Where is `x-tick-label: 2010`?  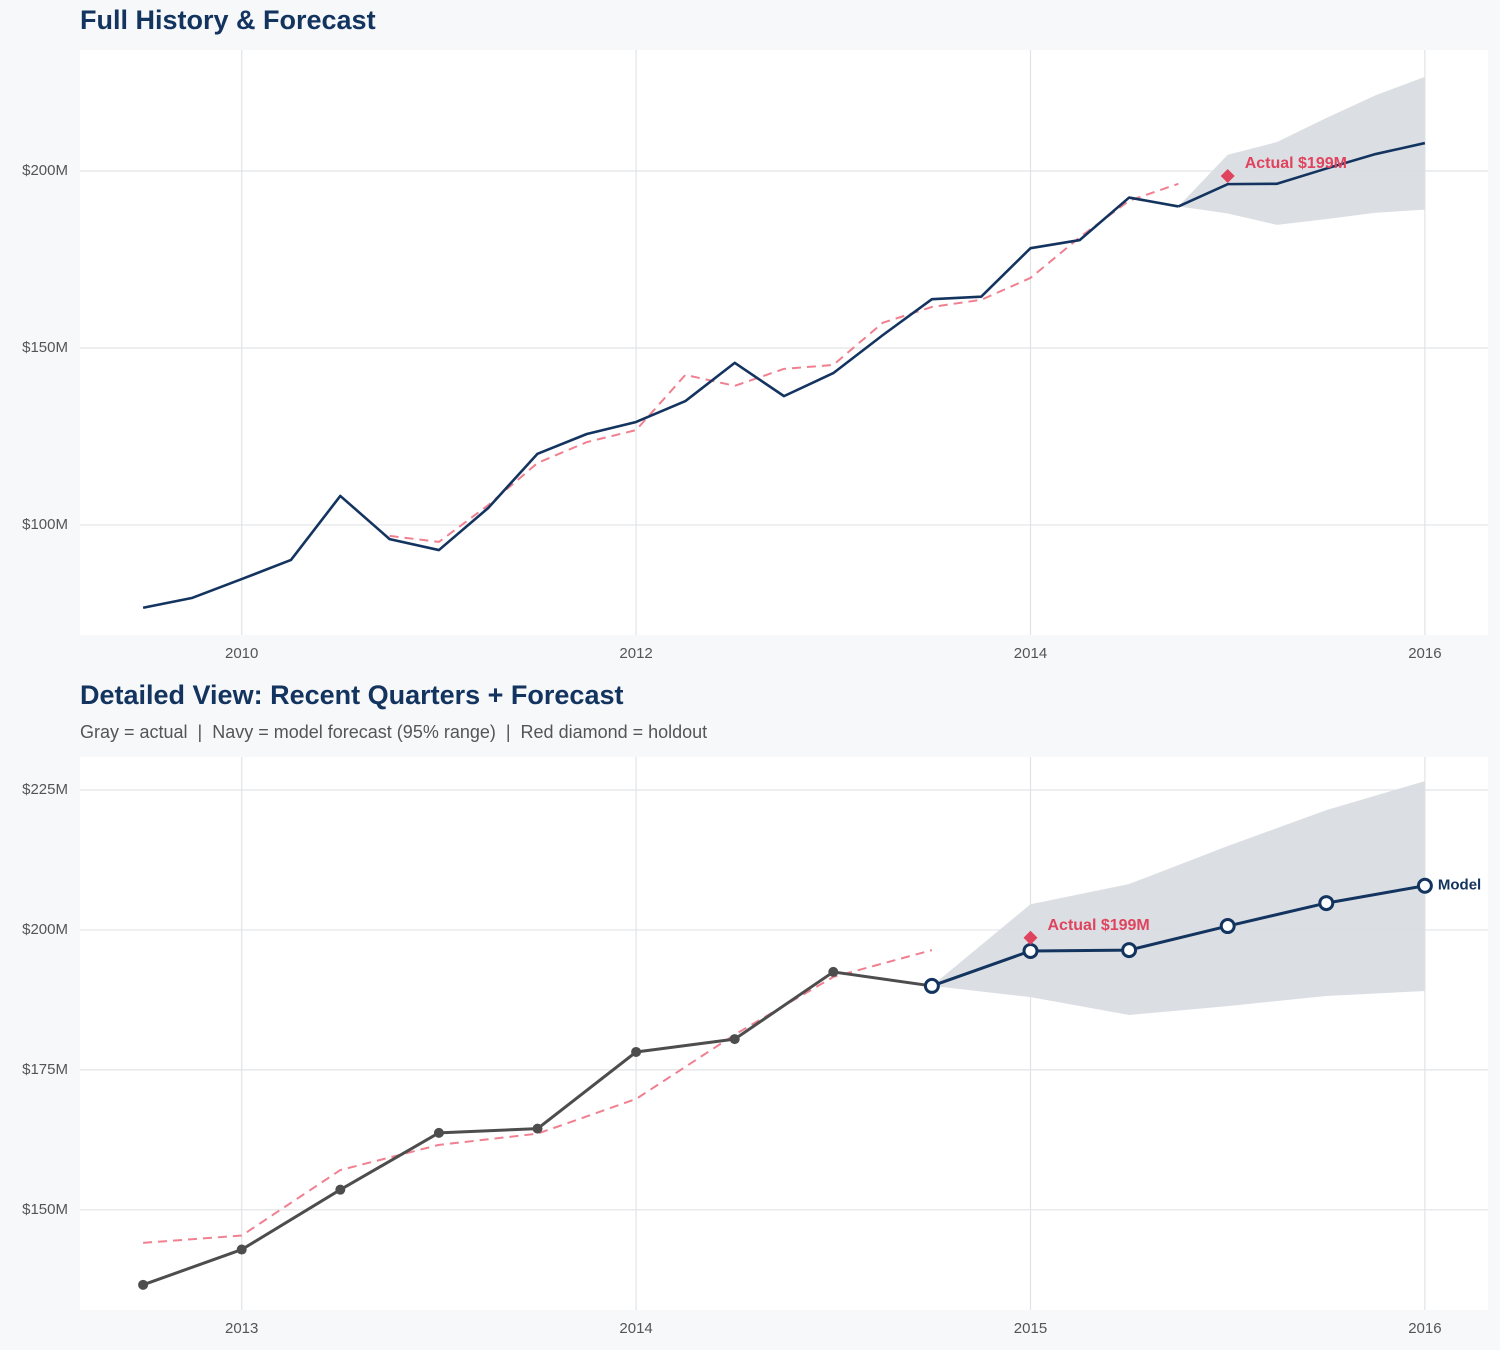 x-tick-label: 2010 is located at coordinates (241, 653).